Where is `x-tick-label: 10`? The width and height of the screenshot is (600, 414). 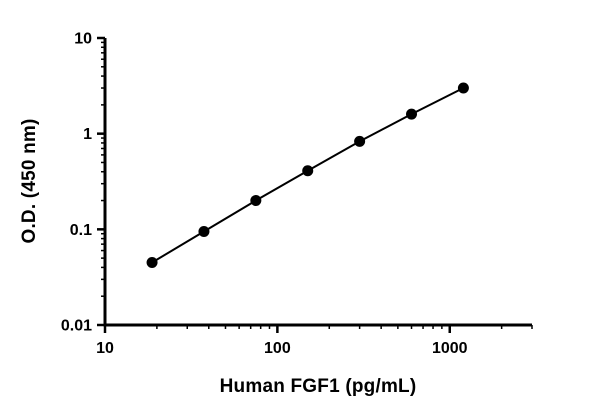 x-tick-label: 10 is located at coordinates (105, 348).